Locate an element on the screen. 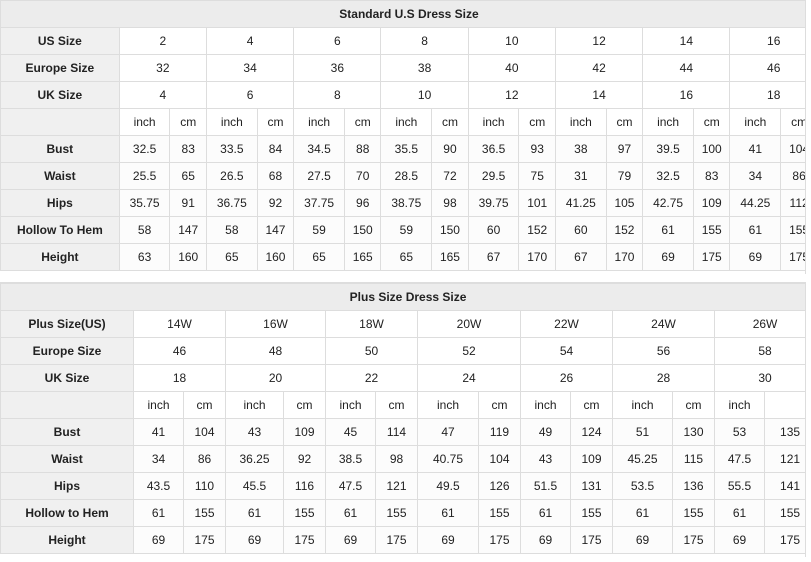  measurement-cell: 86 is located at coordinates (204, 459).